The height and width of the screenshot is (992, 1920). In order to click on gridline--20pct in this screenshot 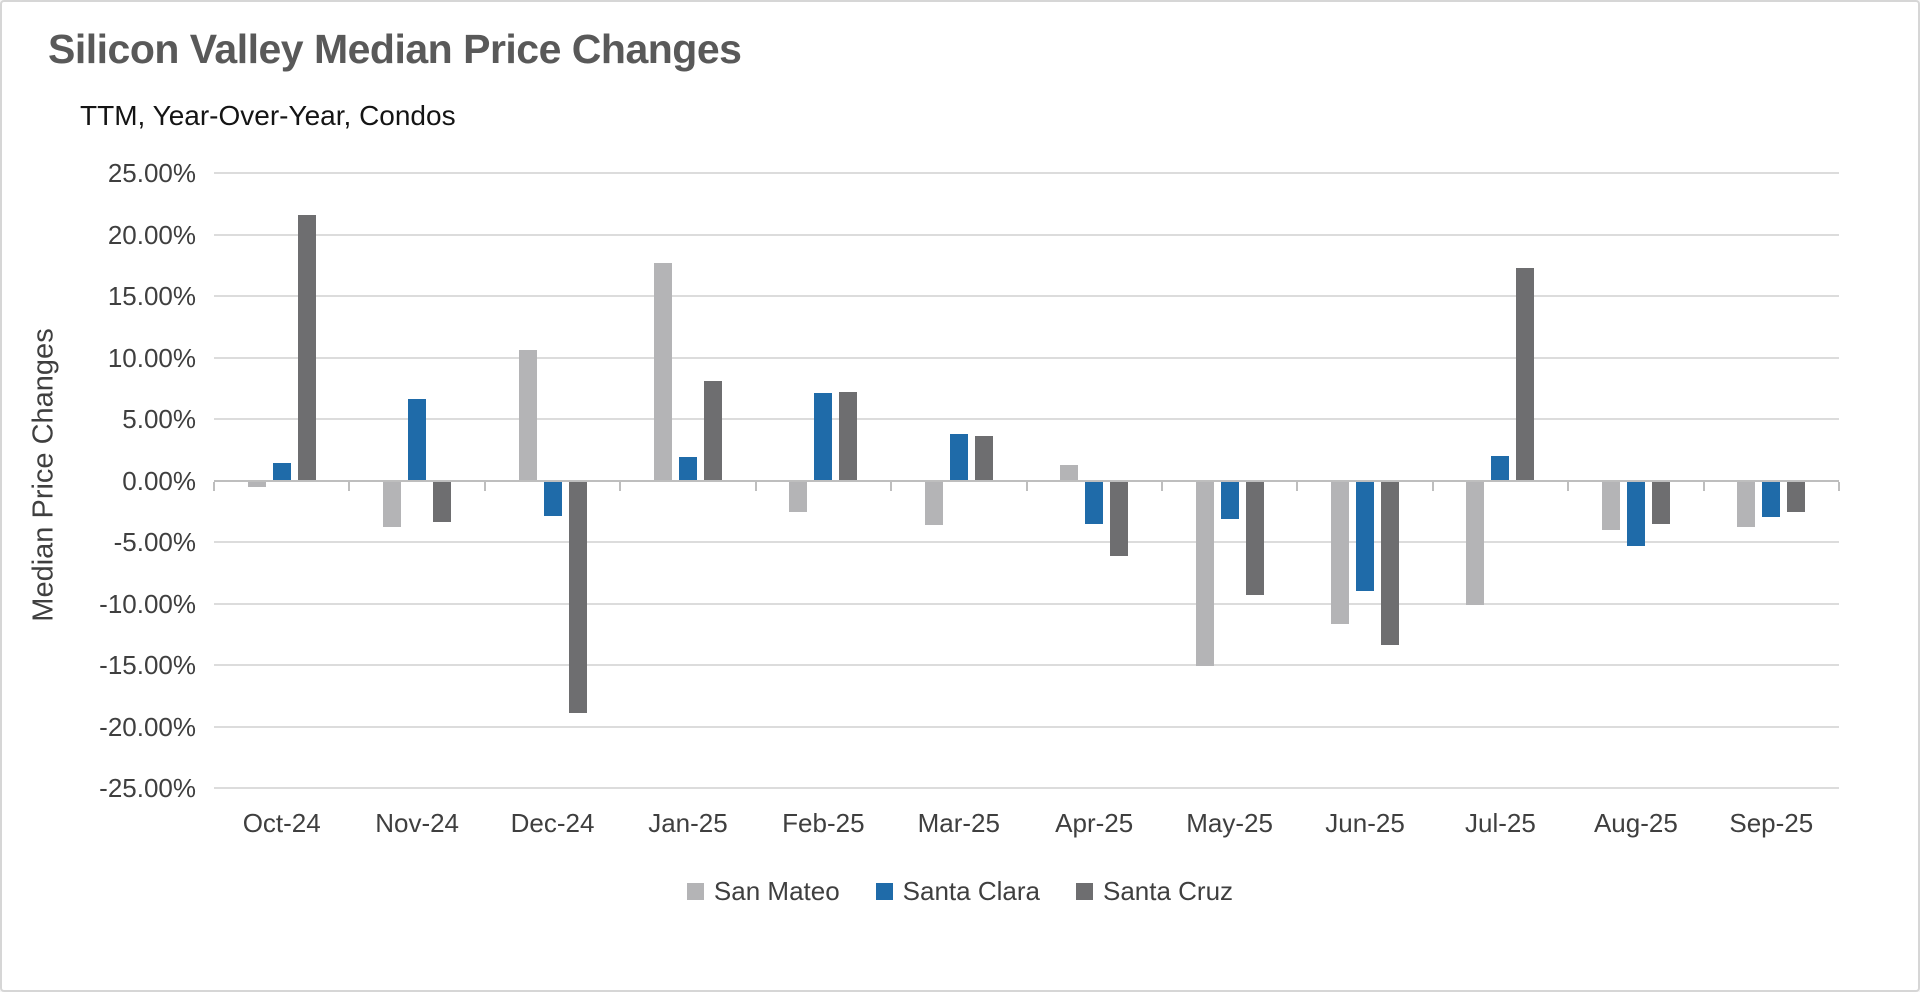, I will do `click(1026, 726)`.